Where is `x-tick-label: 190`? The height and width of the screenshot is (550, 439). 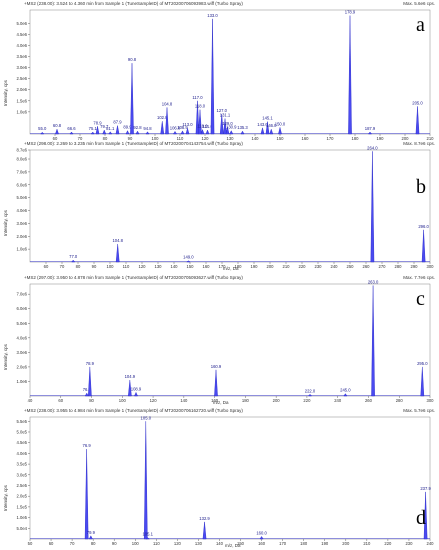 x-tick-label: 190 is located at coordinates (255, 266).